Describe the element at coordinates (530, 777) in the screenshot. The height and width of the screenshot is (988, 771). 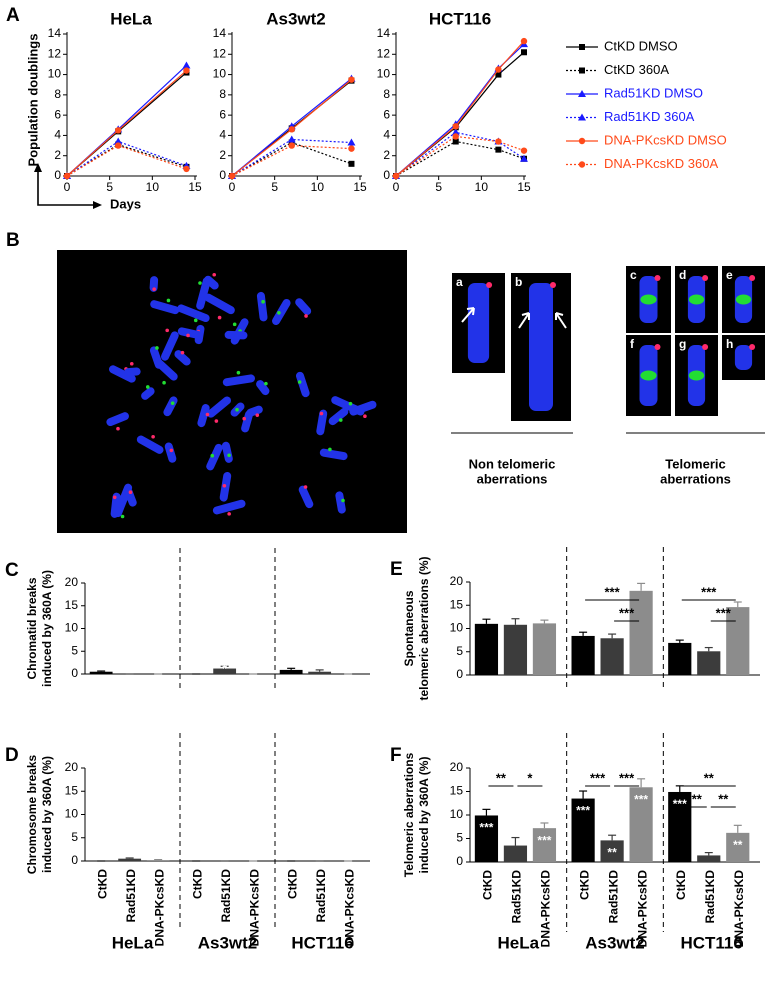
I see `bracket-label: *` at that location.